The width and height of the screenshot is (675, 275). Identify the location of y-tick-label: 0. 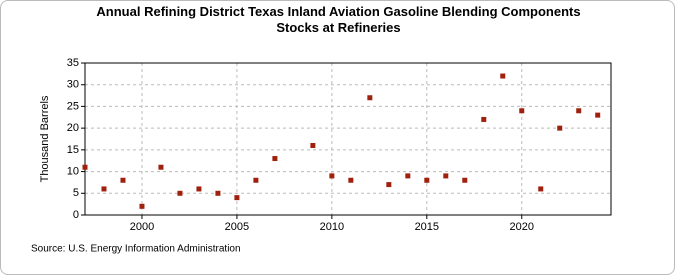
(76, 215).